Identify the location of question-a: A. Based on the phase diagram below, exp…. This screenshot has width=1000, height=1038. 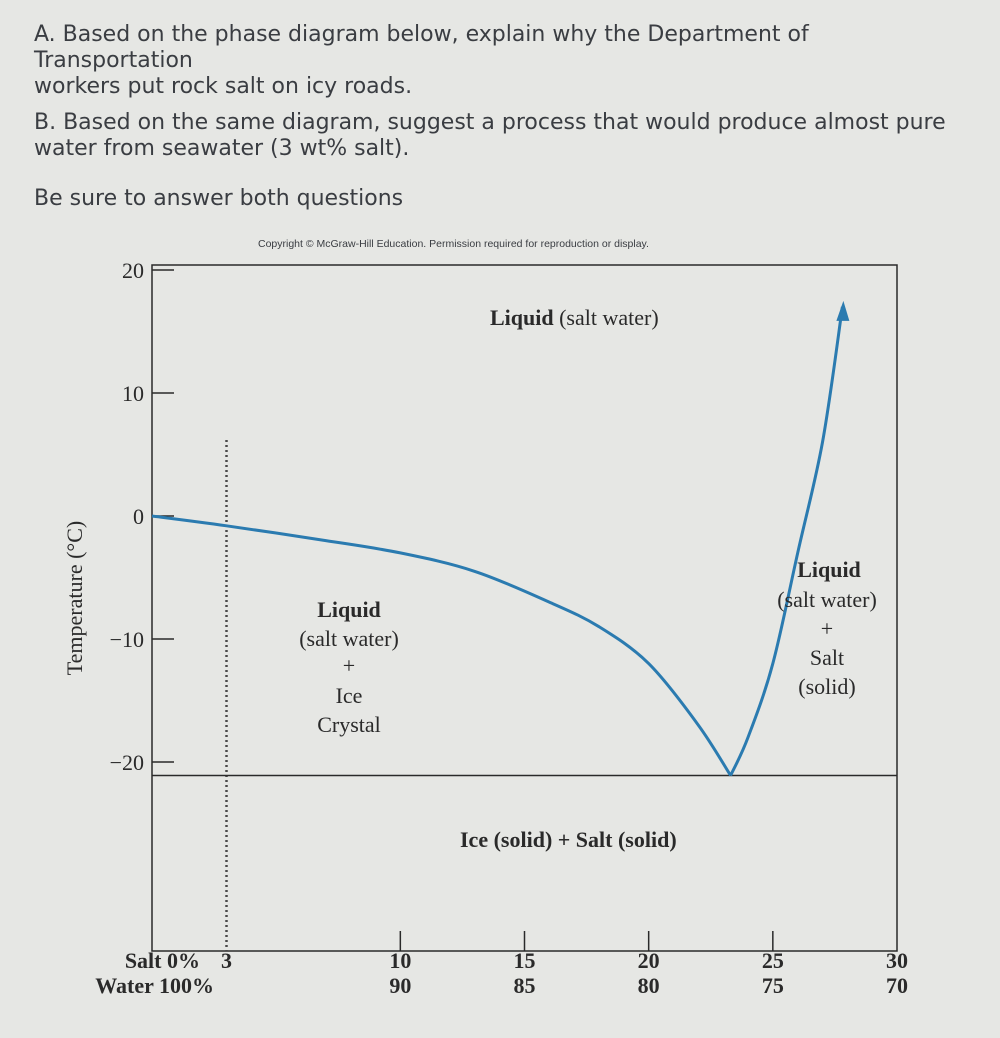
(499, 61).